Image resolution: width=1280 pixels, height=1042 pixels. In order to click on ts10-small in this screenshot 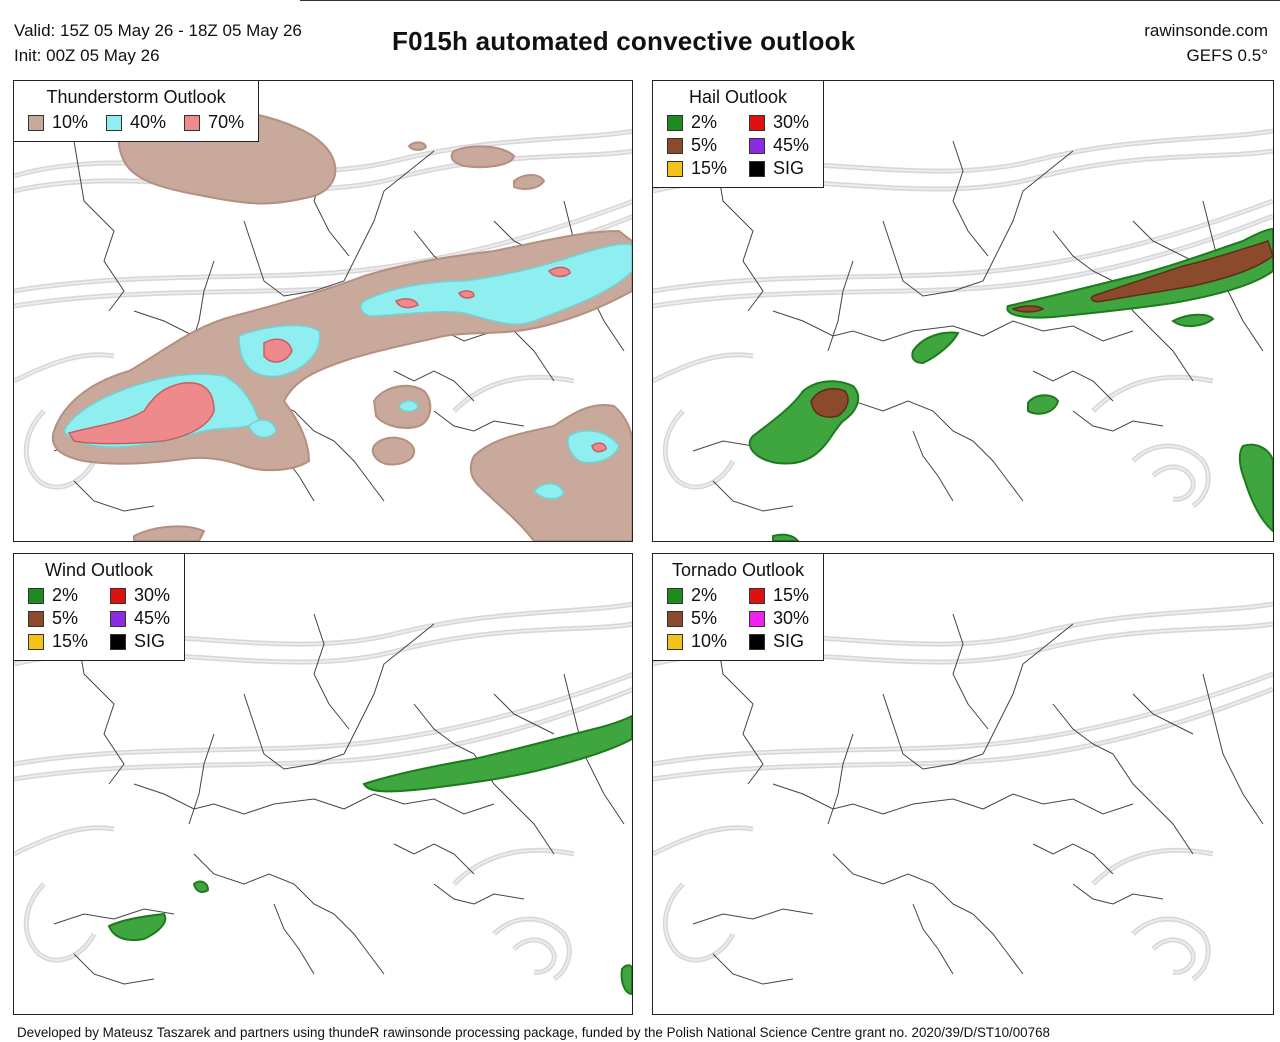, I will do `click(417, 146)`.